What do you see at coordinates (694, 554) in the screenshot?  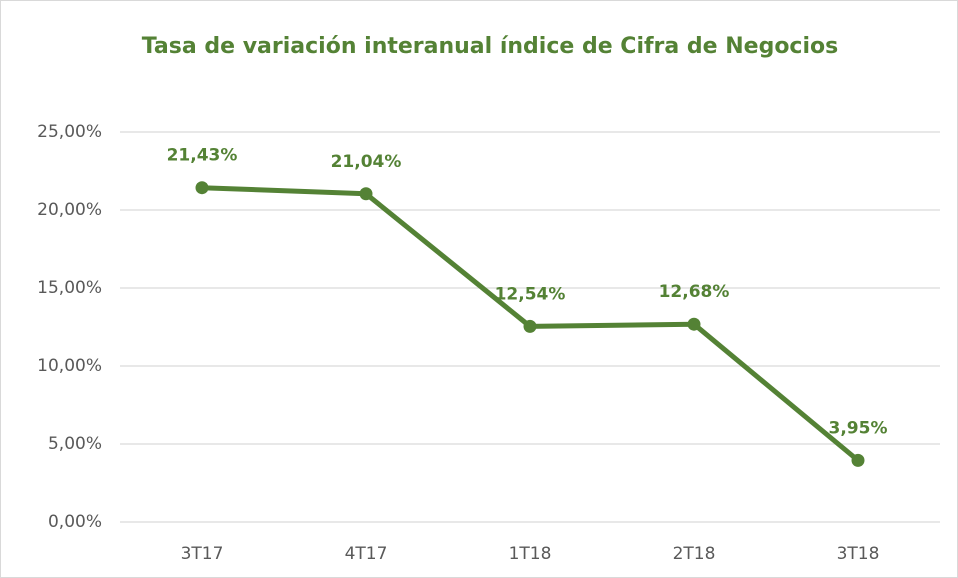 I see `x-tick-label: 2T18` at bounding box center [694, 554].